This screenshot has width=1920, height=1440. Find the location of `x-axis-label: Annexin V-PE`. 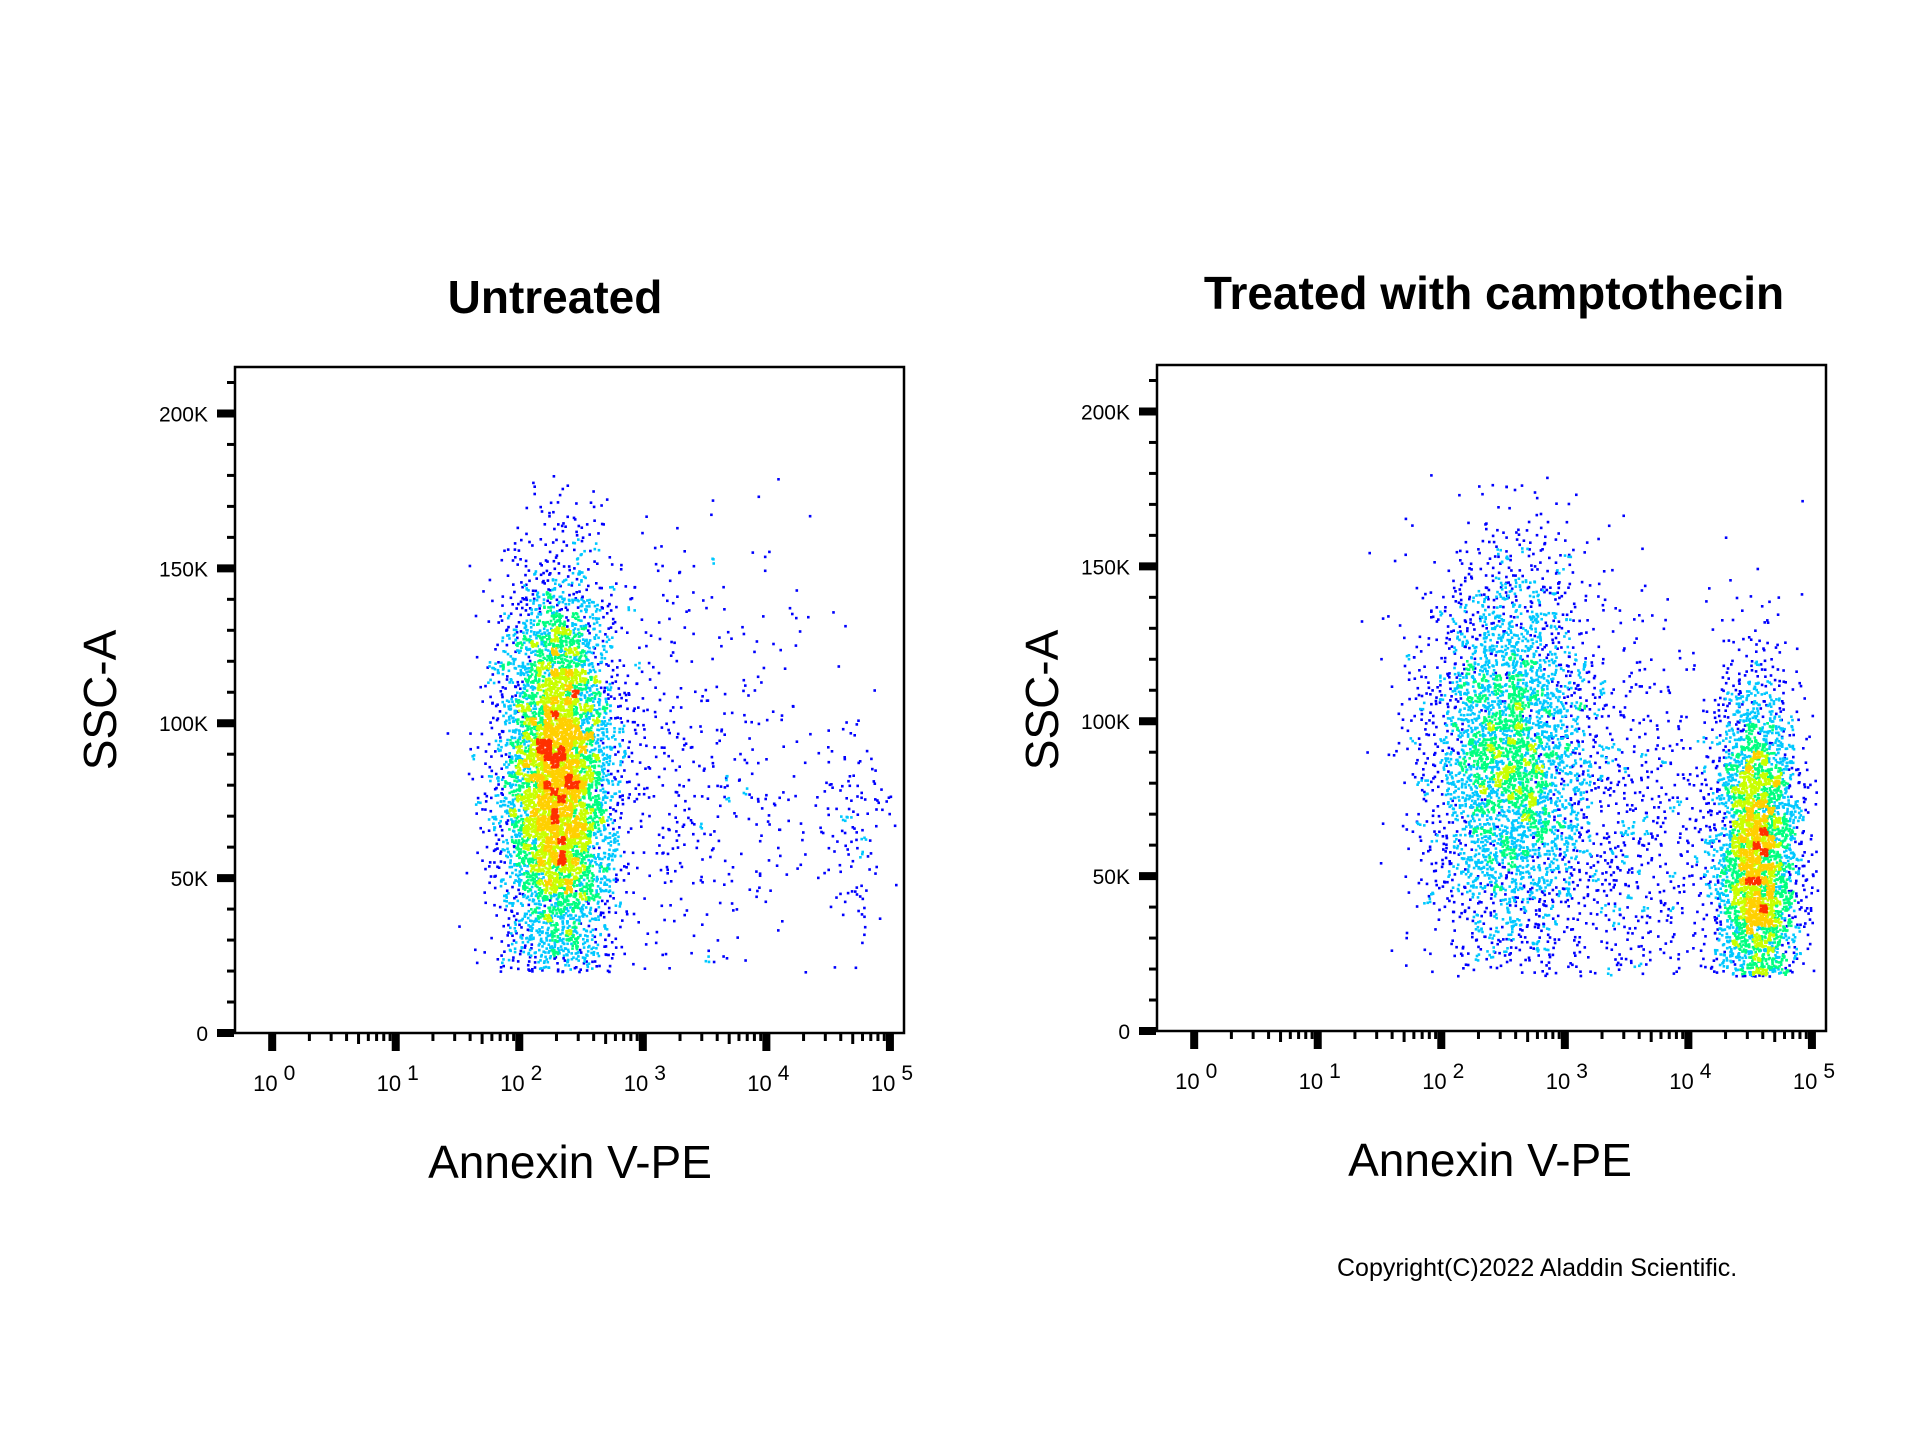

x-axis-label: Annexin V-PE is located at coordinates (570, 1162).